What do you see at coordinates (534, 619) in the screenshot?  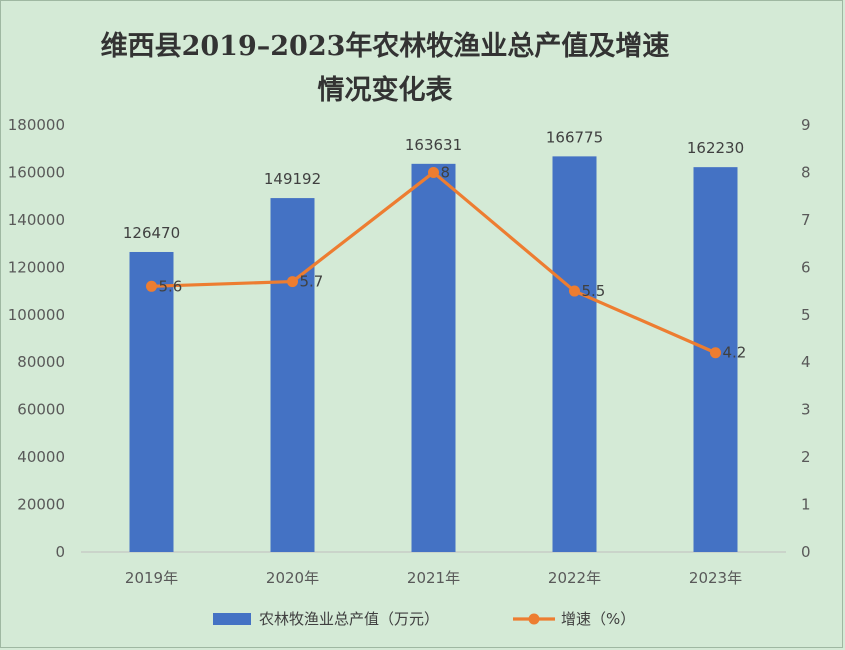 I see `legend-line-marker` at bounding box center [534, 619].